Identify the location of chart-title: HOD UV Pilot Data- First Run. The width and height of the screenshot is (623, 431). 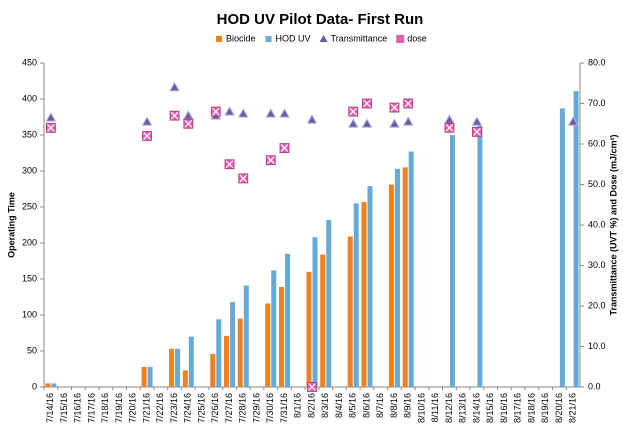
(320, 19).